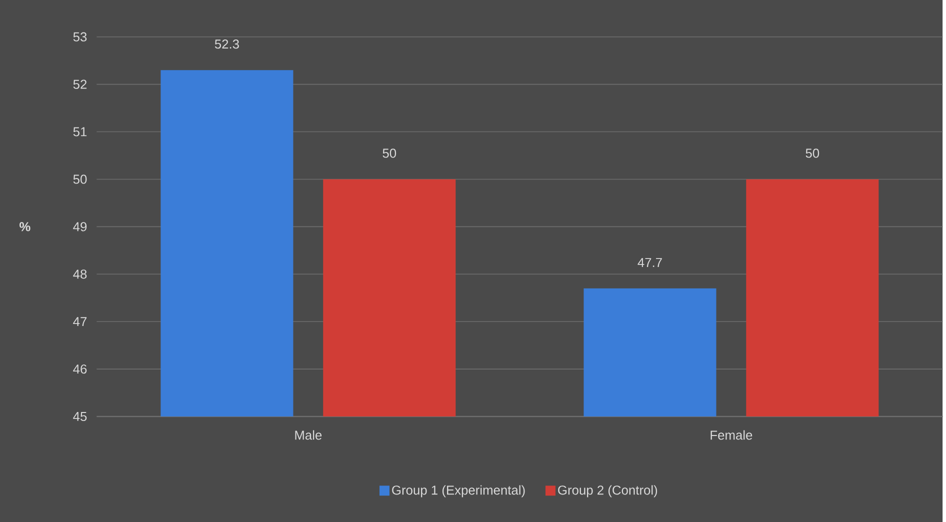 This screenshot has width=946, height=522. Describe the element at coordinates (80, 179) in the screenshot. I see `y-tick-label: 50` at that location.